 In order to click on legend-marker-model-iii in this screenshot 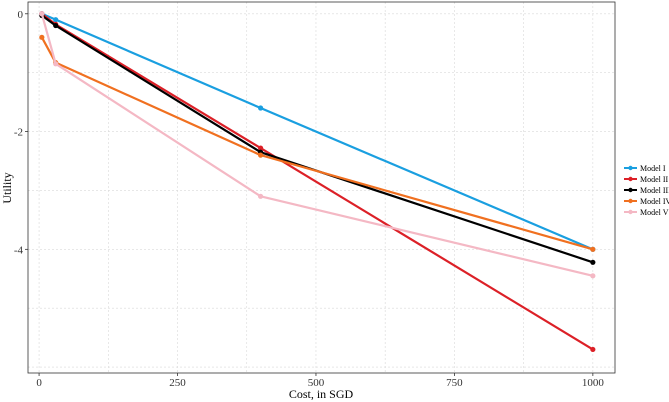, I will do `click(630, 190)`.